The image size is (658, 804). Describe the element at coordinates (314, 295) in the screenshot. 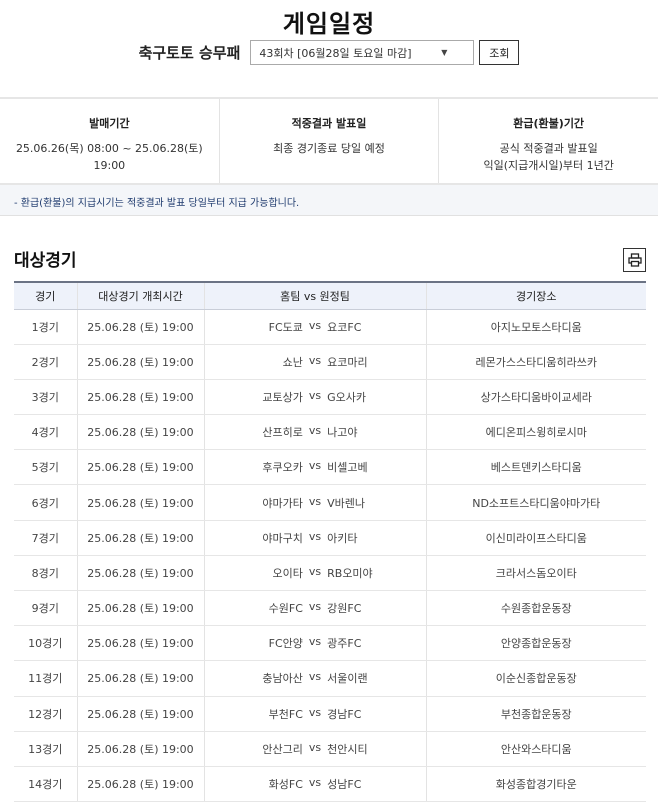

I see `header-teams: 홈팀 vs 원정팀` at that location.